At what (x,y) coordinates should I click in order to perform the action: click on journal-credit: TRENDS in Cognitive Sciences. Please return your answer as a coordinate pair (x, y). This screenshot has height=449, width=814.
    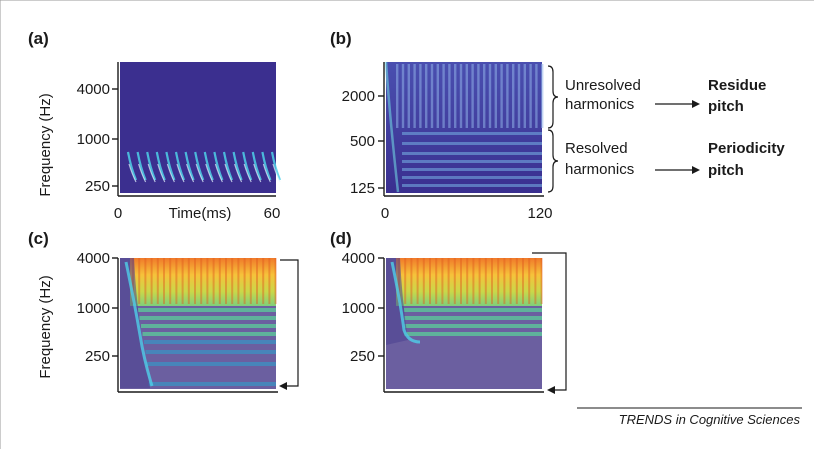
    Looking at the image, I should click on (710, 419).